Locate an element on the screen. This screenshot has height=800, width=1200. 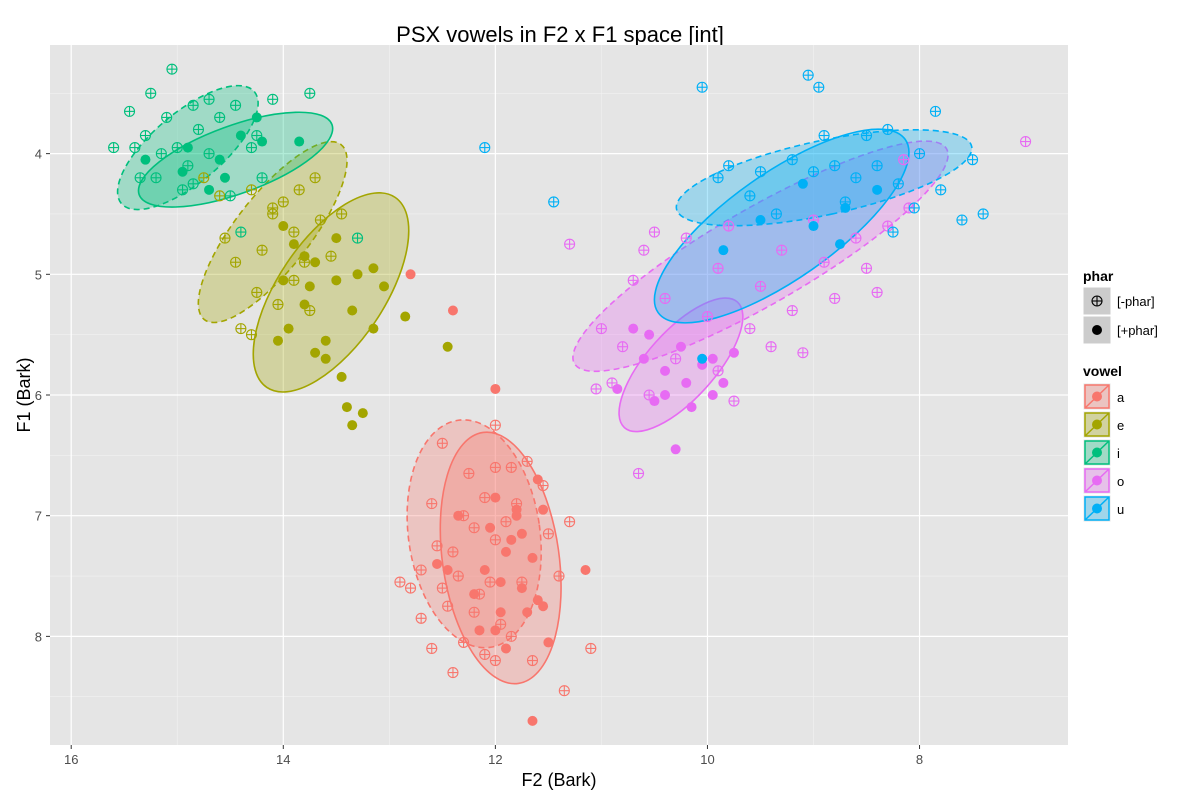
legend-title-vowel: vowel is located at coordinates (1102, 371).